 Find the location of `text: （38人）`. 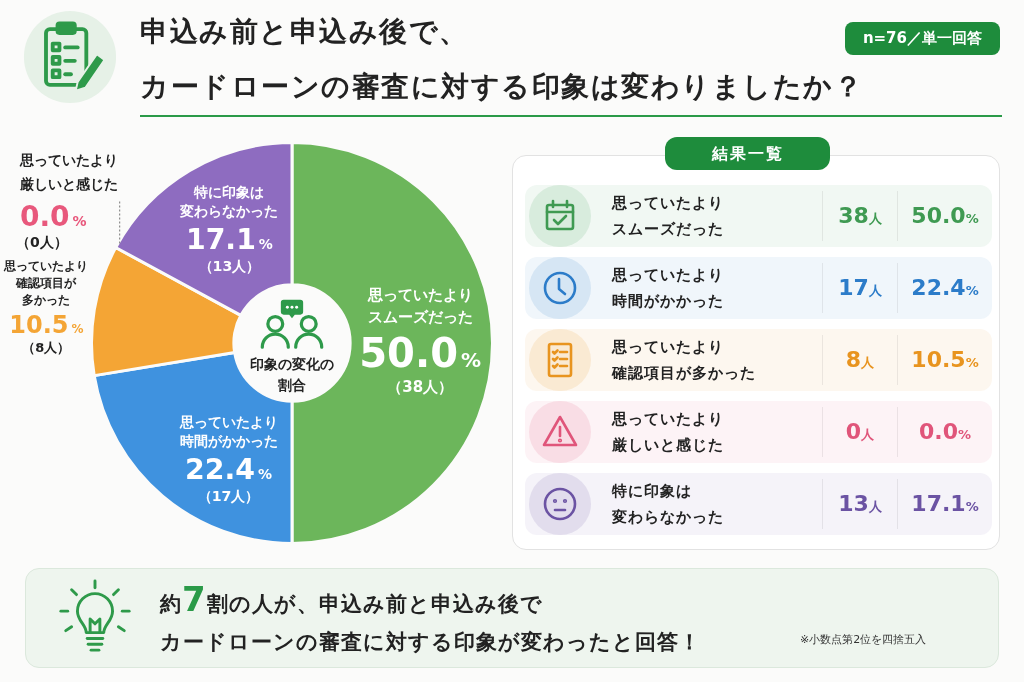

text: （38人） is located at coordinates (420, 386).